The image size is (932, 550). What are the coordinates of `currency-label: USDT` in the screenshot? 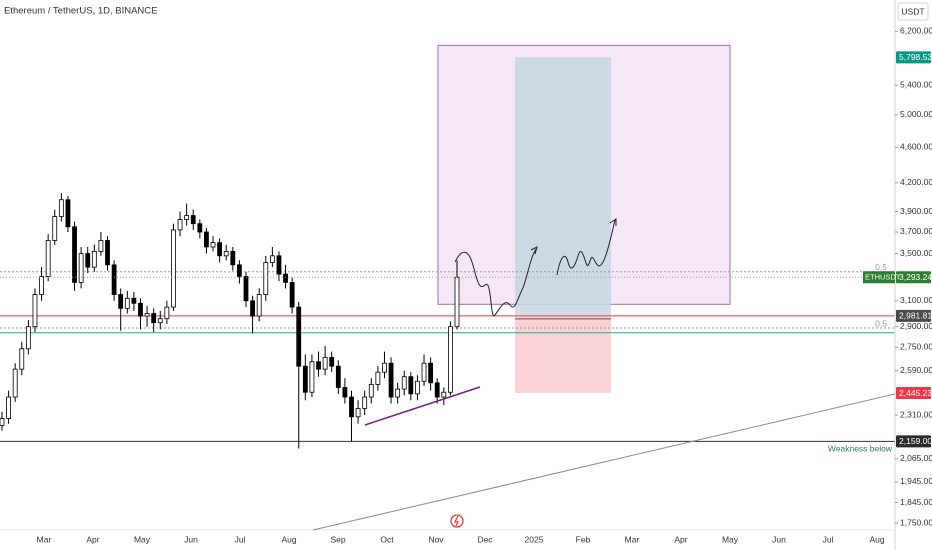 It's located at (912, 11).